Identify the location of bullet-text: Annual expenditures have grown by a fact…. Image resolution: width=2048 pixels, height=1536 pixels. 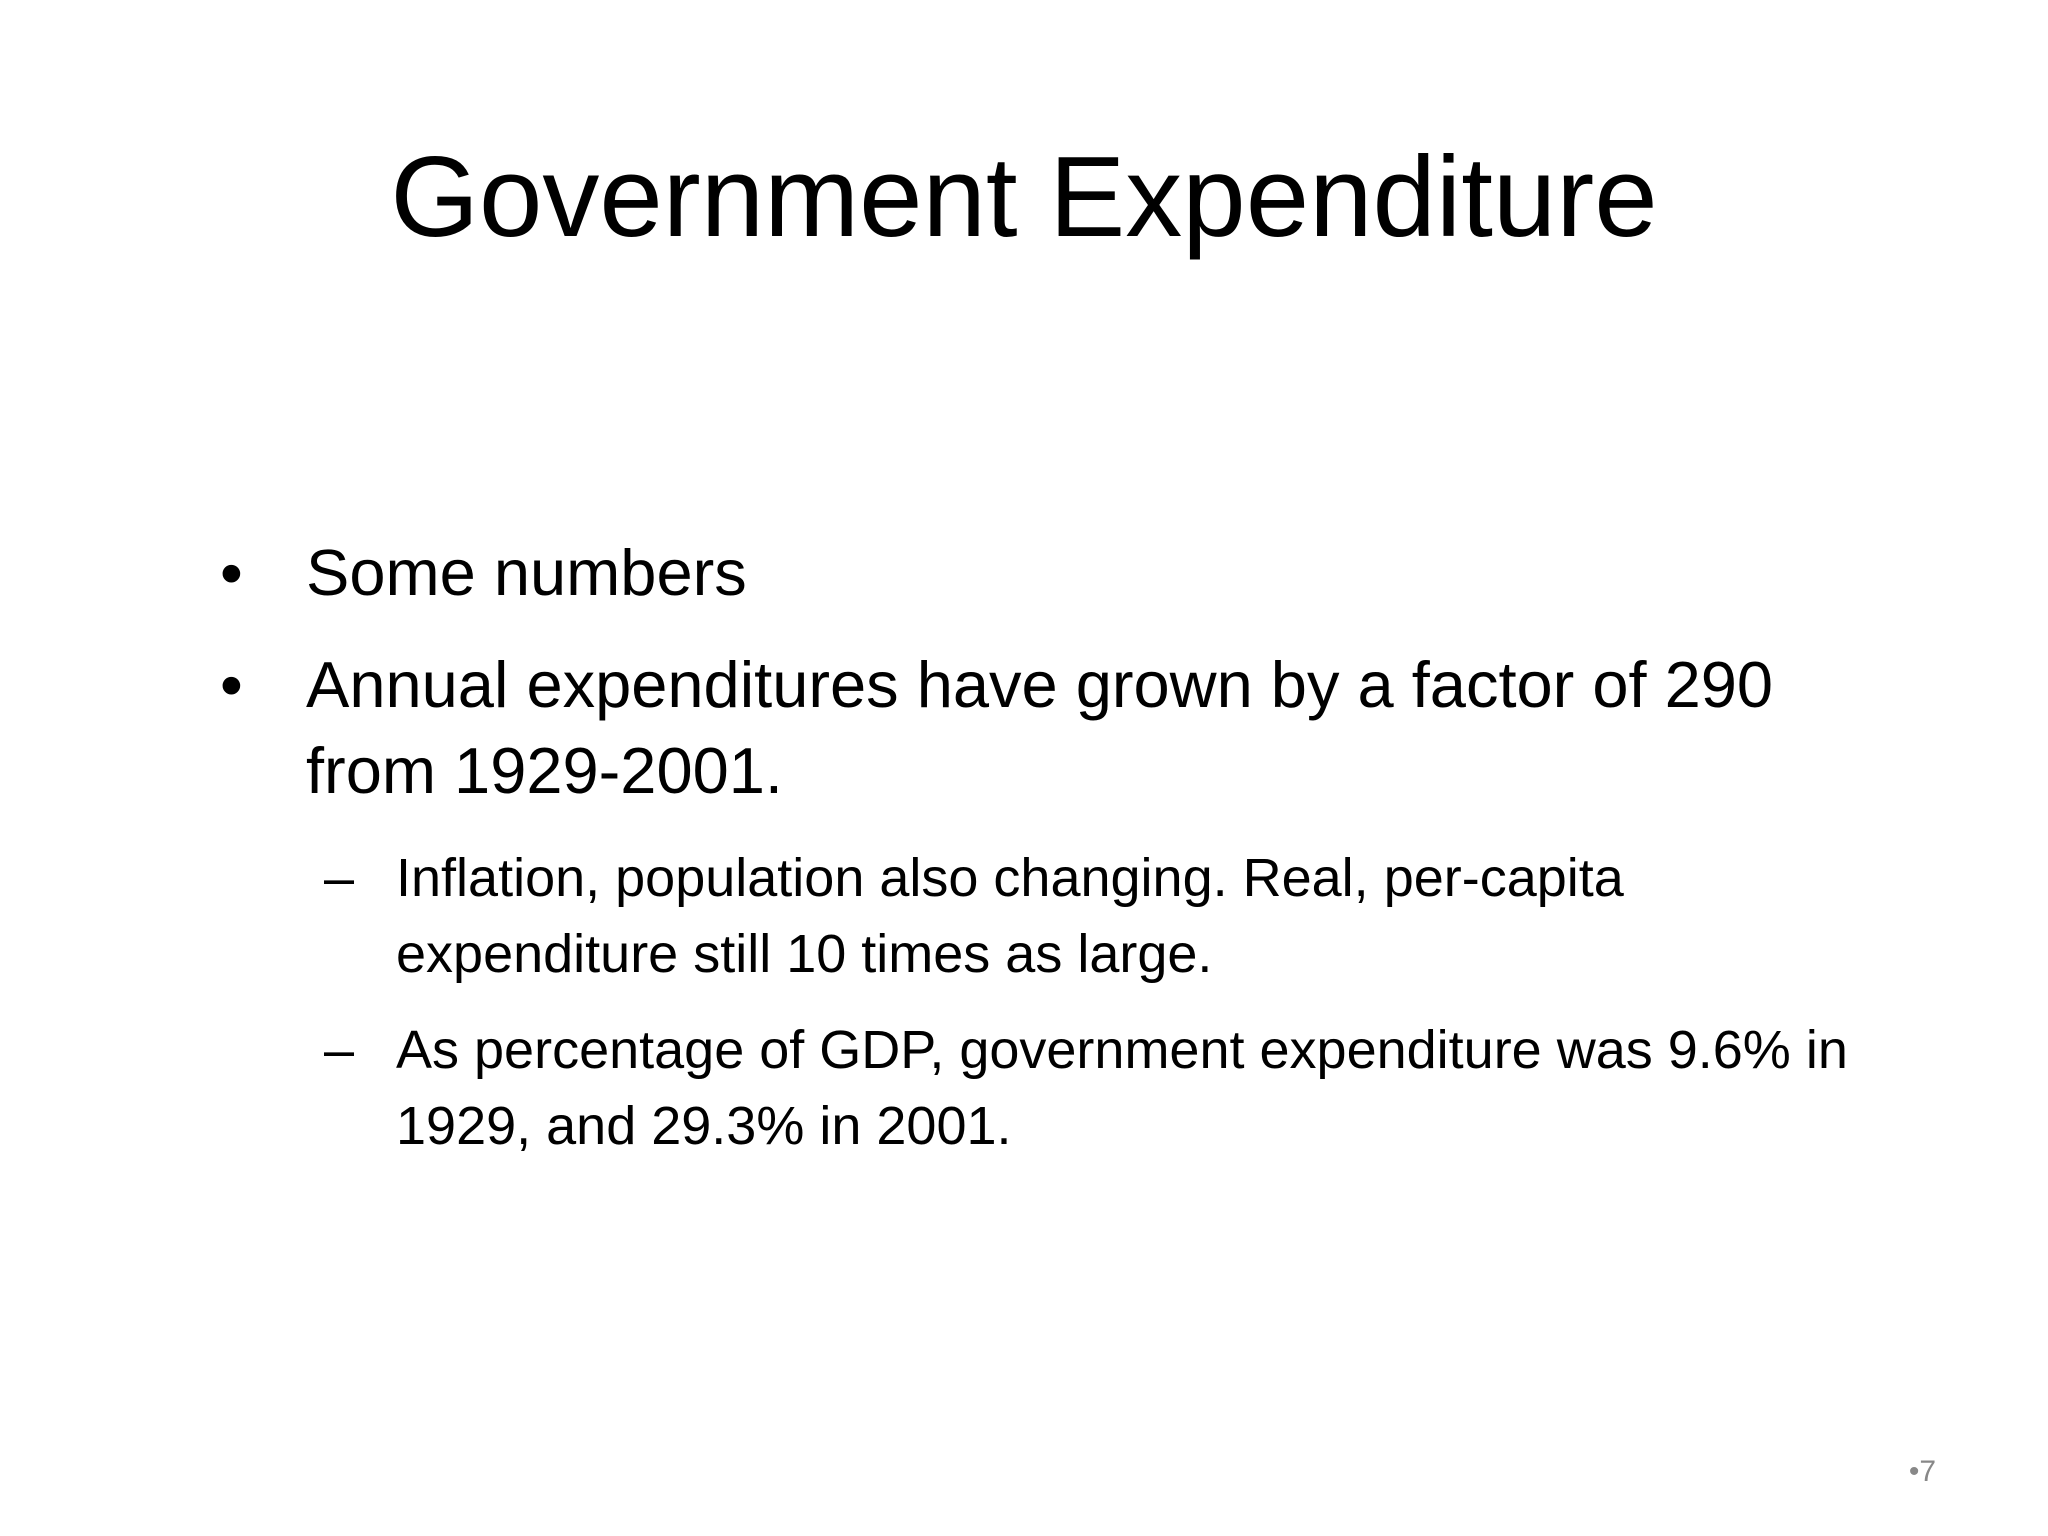
(1040, 727).